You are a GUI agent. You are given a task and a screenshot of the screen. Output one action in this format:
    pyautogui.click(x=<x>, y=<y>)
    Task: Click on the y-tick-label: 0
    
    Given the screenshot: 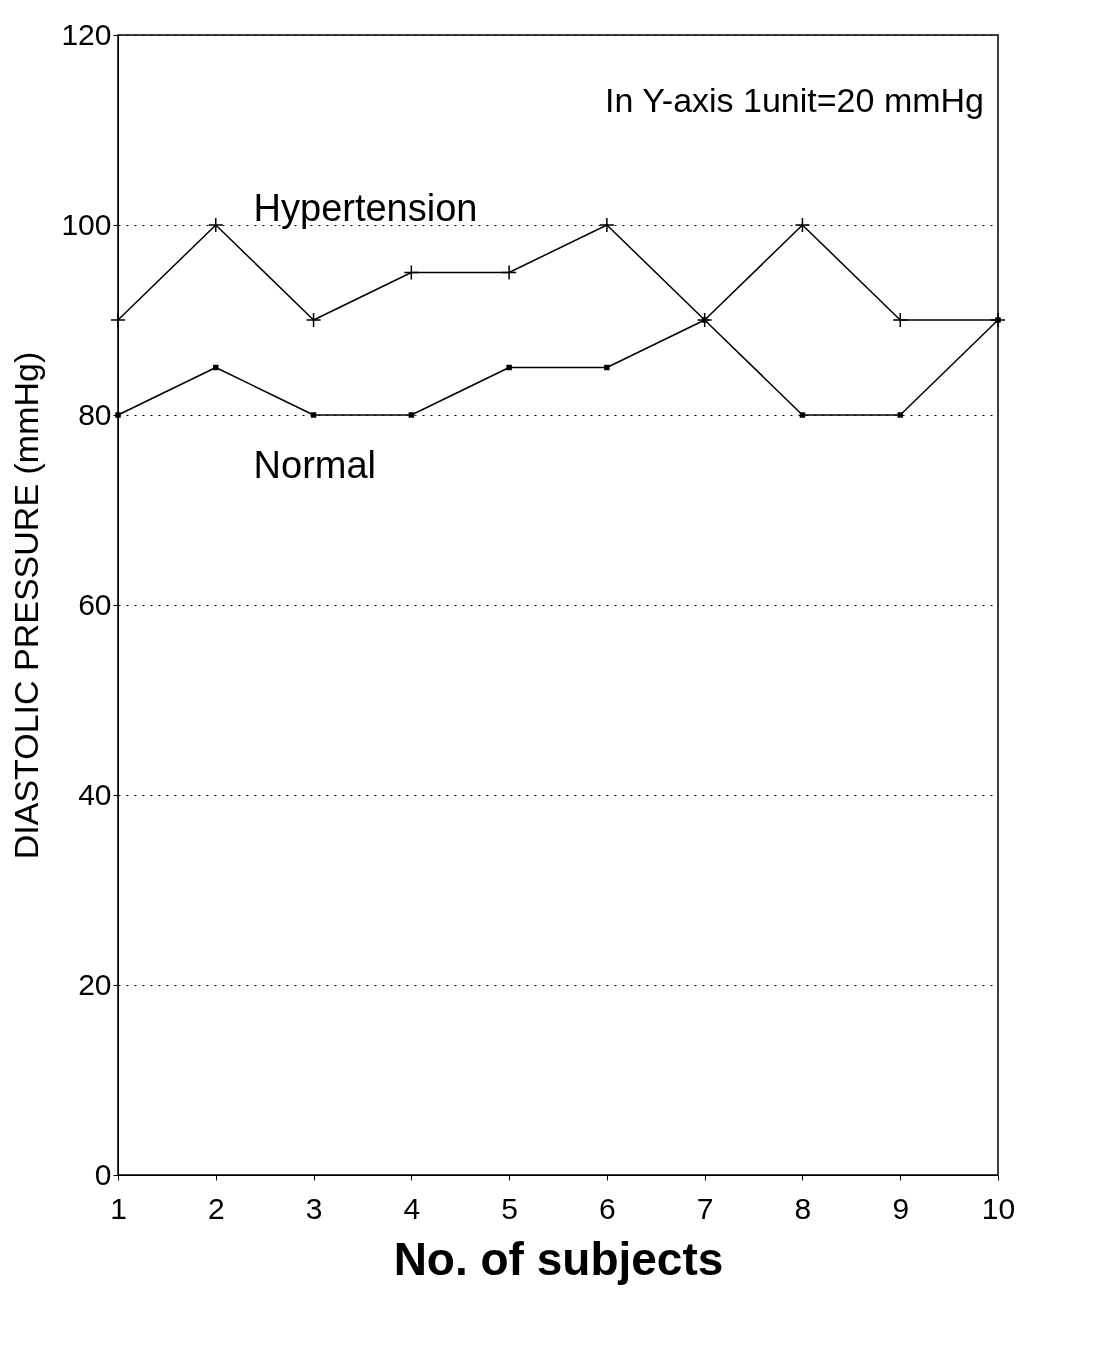 What is the action you would take?
    pyautogui.click(x=103, y=1174)
    